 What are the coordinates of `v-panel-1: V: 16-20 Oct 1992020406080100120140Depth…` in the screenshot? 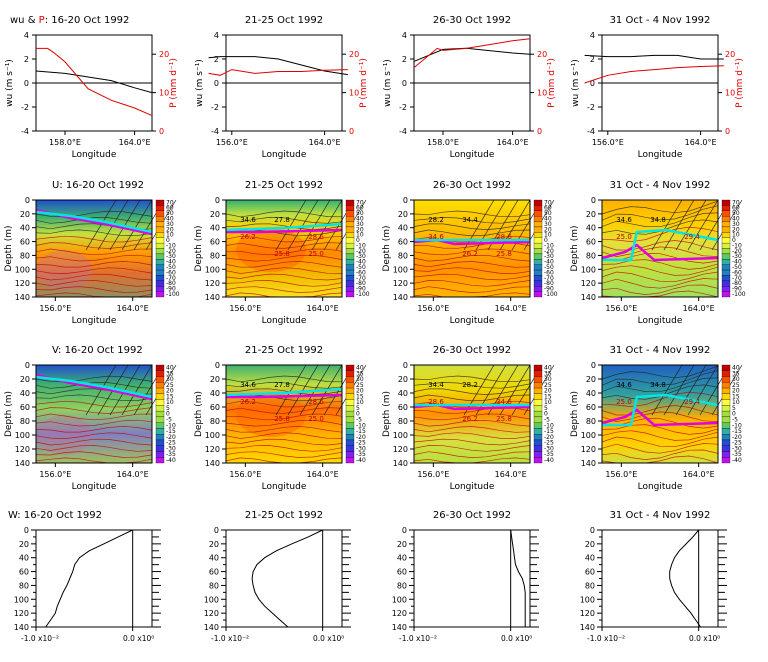 It's located at (90, 418).